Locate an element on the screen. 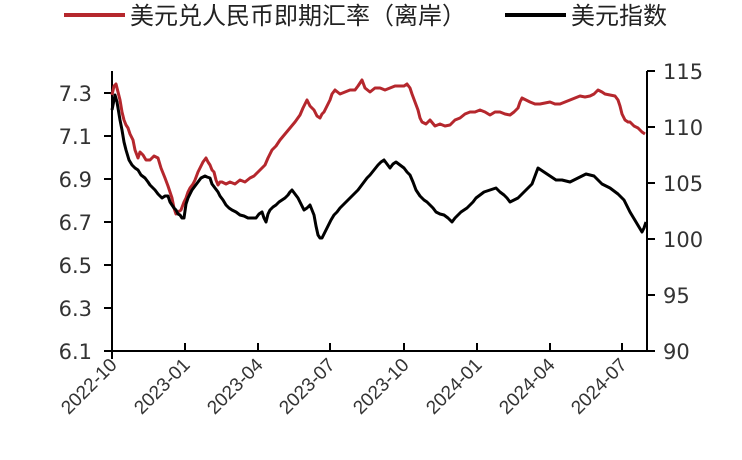 This screenshot has width=742, height=460. legend: 美元兑人民币即期汇率（离岸） 美元指数 is located at coordinates (365, 16).